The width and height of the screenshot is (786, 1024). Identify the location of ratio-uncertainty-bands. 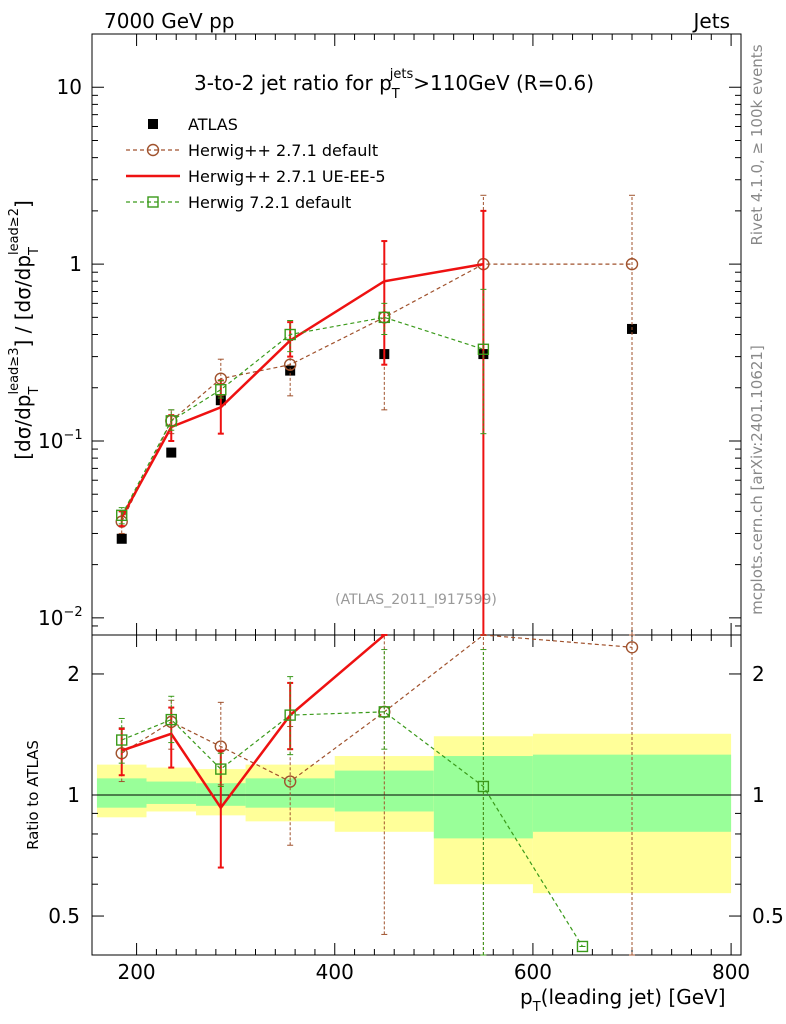
(414, 813).